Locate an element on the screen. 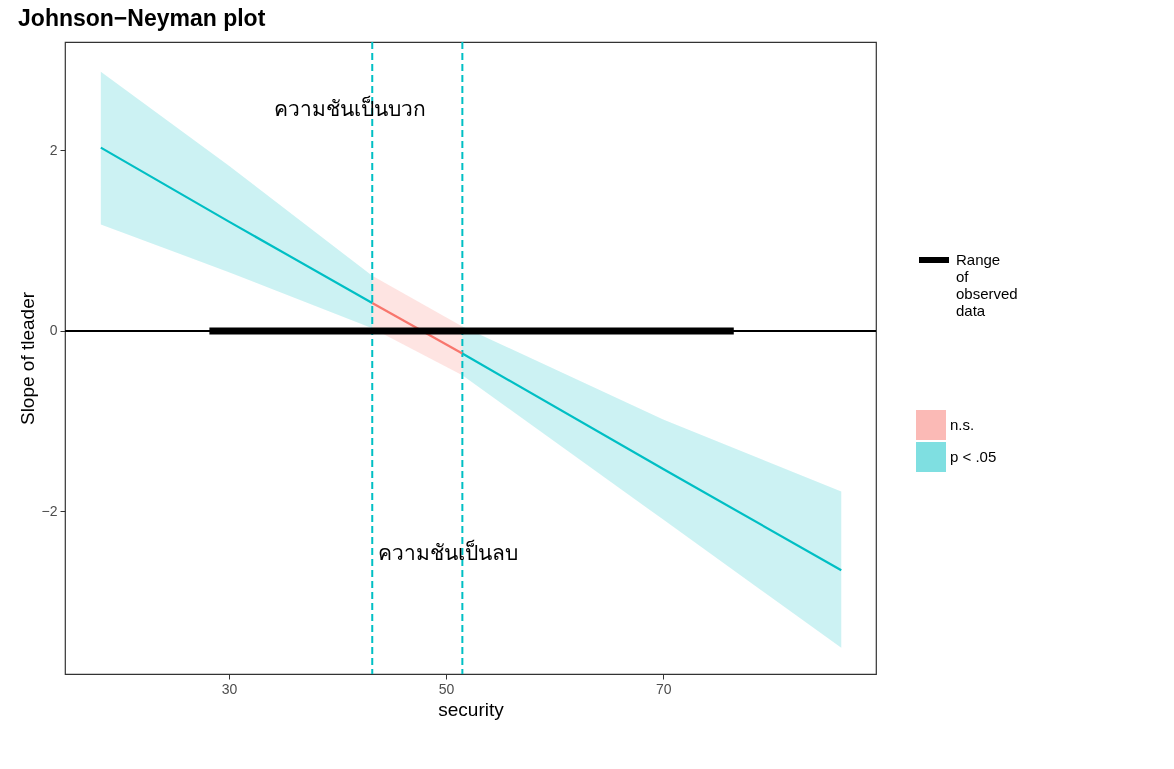  chart-title: Johnson−Neyman plot is located at coordinates (142, 18).